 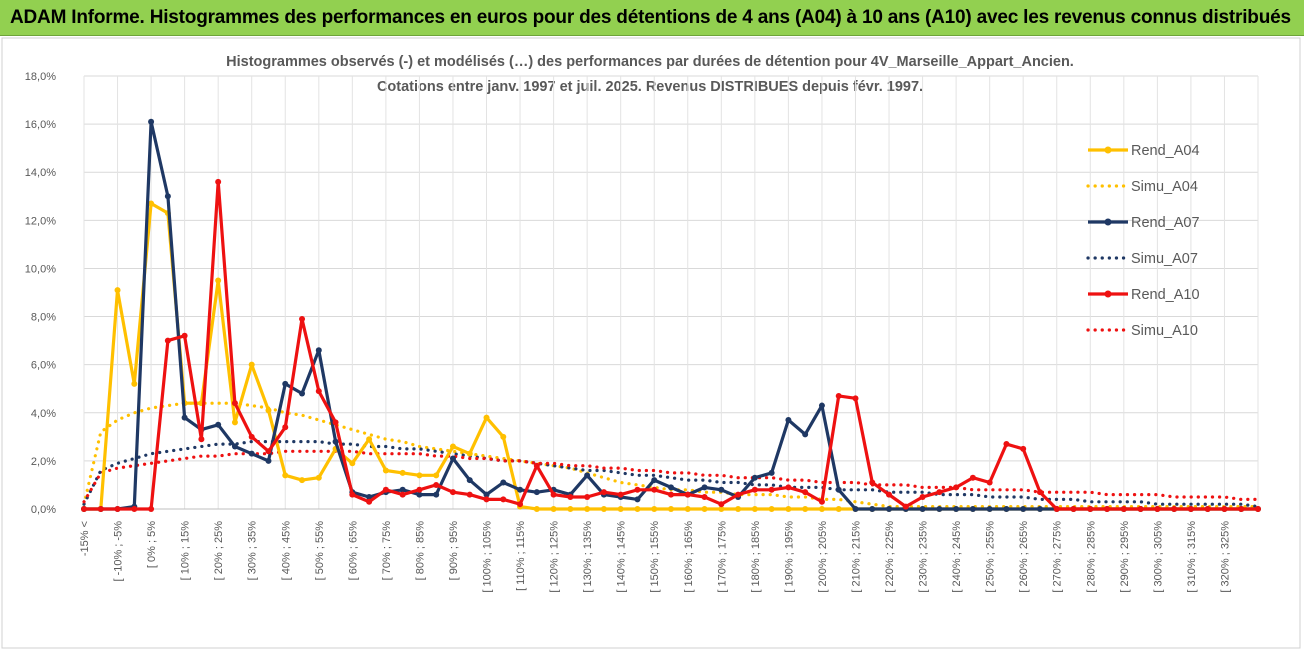 What do you see at coordinates (488, 557) in the screenshot?
I see `x-tick-label: [ 100% ; 105%` at bounding box center [488, 557].